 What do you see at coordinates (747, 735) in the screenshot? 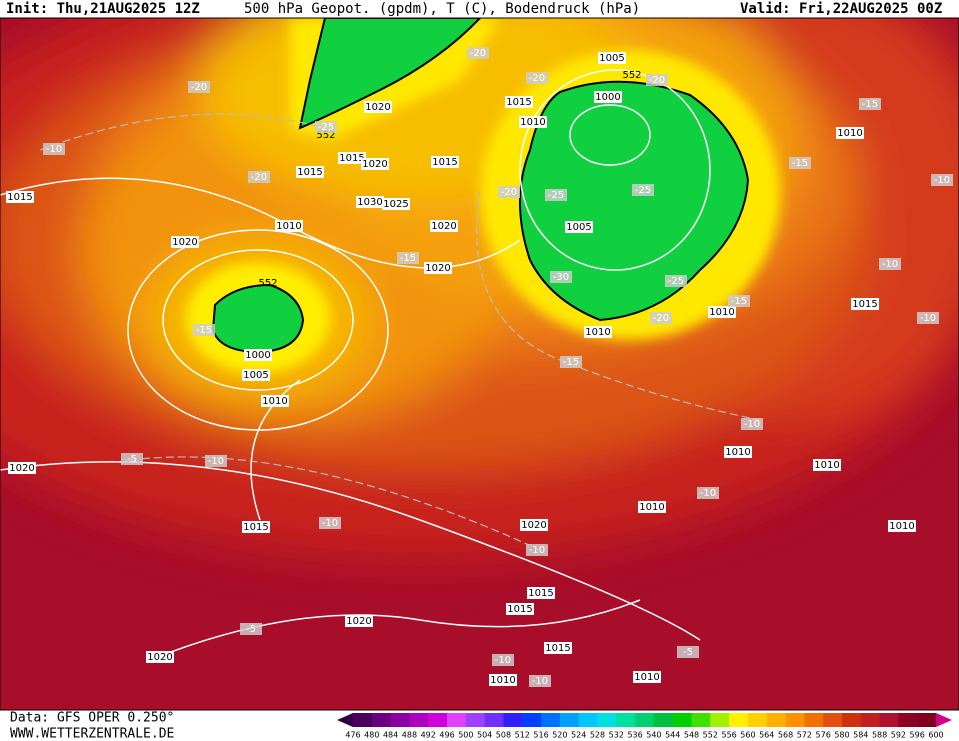
I see `colorbar-label: 560` at bounding box center [747, 735].